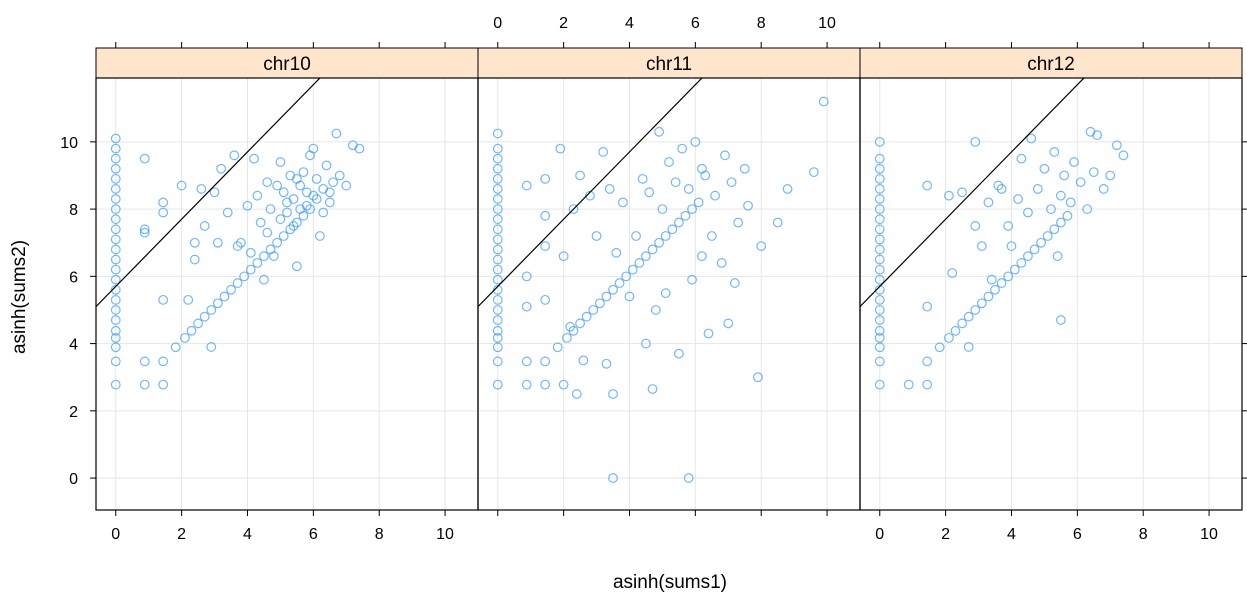  I want to click on tick-label: 0, so click(879, 534).